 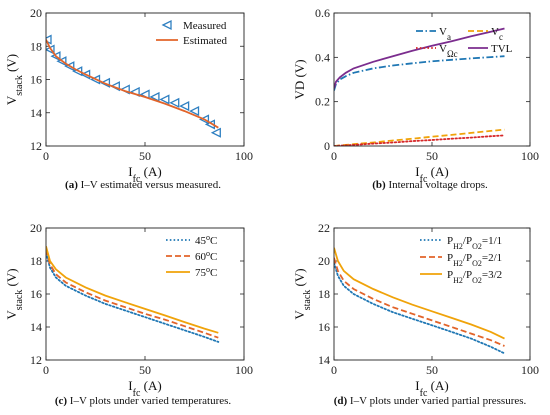 I want to click on y-tick-label: 0.4, so click(x=322, y=57).